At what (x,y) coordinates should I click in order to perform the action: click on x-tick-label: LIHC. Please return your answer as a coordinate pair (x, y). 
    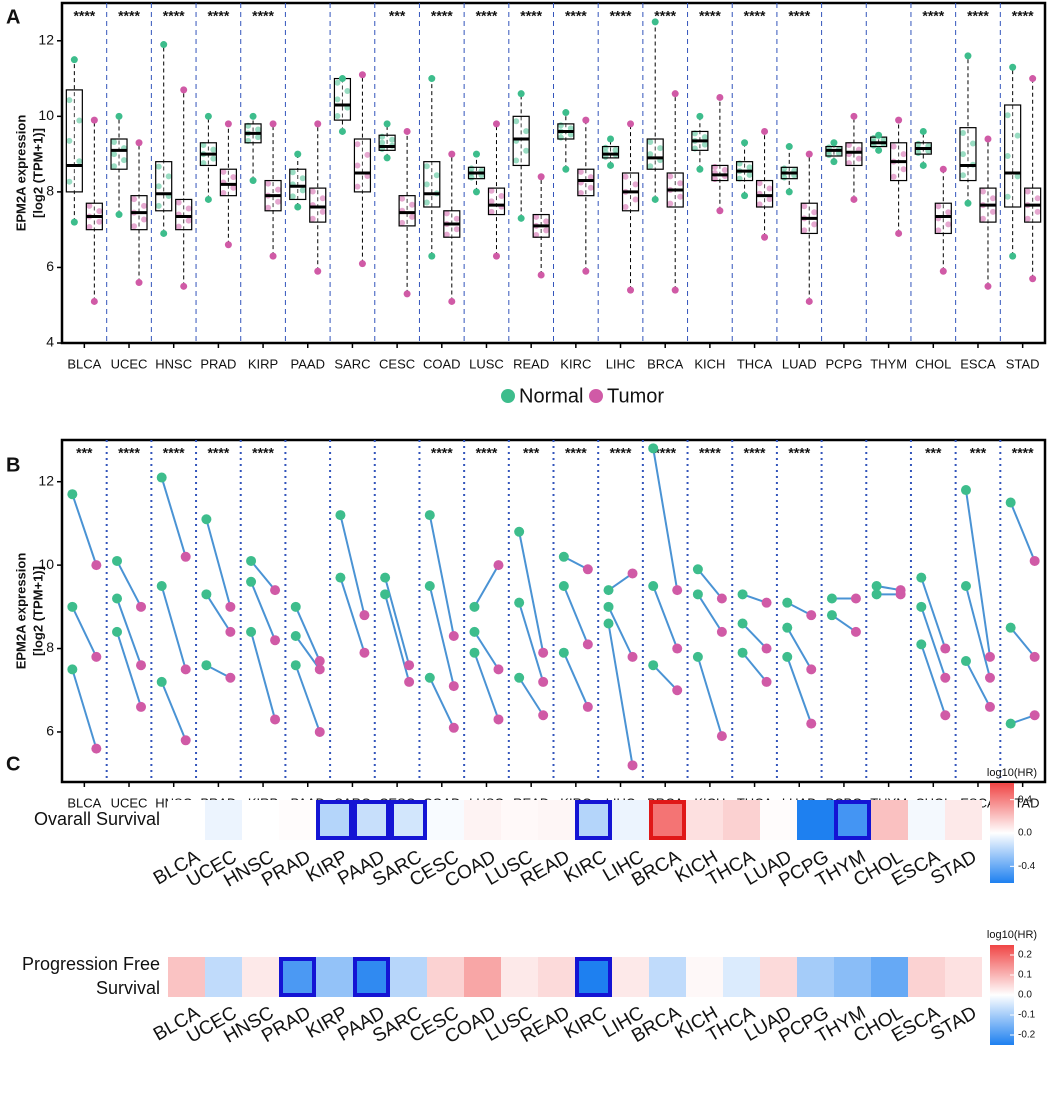
    Looking at the image, I should click on (621, 363).